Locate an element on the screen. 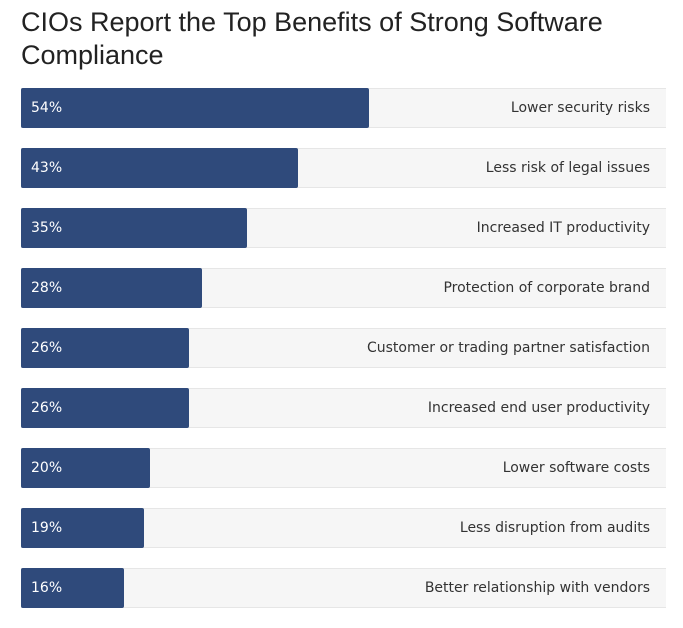 This screenshot has height=628, width=683. category-label: Lower software costs is located at coordinates (576, 468).